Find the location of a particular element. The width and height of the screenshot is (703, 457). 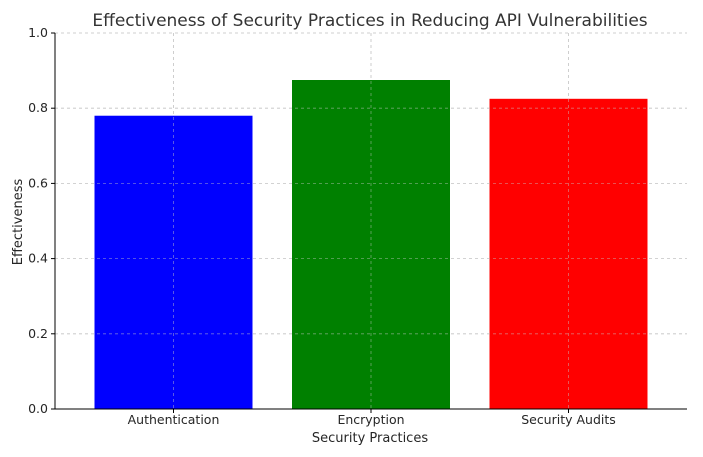

x-tick-label: Encryption is located at coordinates (370, 419).